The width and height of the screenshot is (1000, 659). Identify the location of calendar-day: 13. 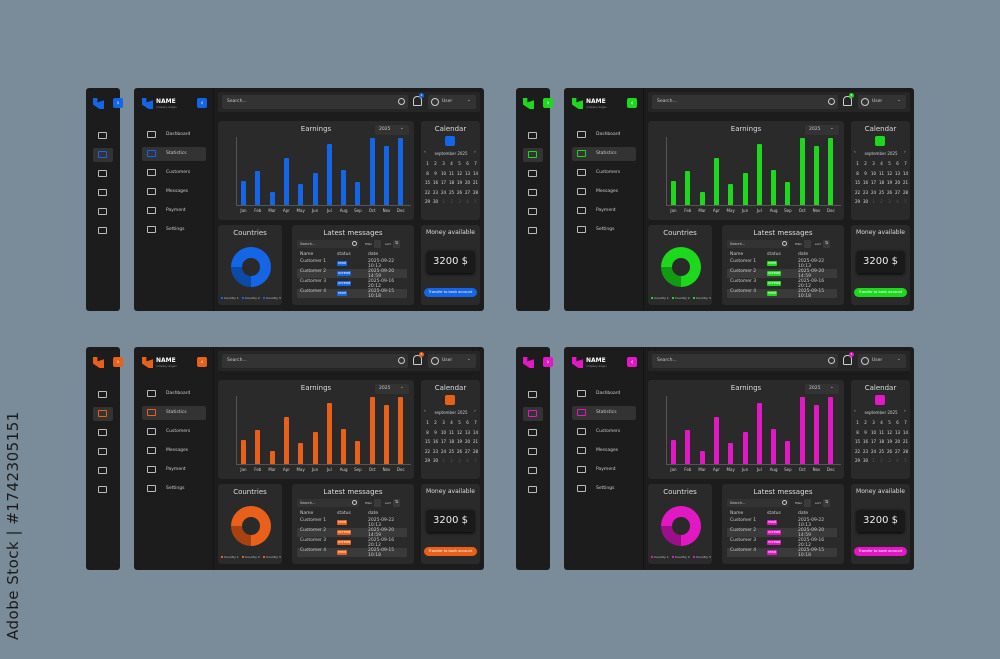
(897, 432).